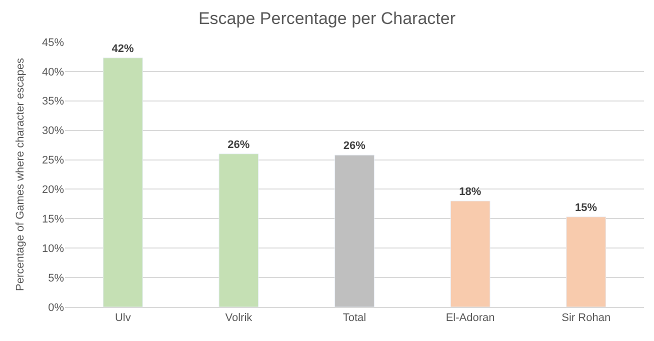  Describe the element at coordinates (586, 208) in the screenshot. I see `data-label: 15%` at that location.